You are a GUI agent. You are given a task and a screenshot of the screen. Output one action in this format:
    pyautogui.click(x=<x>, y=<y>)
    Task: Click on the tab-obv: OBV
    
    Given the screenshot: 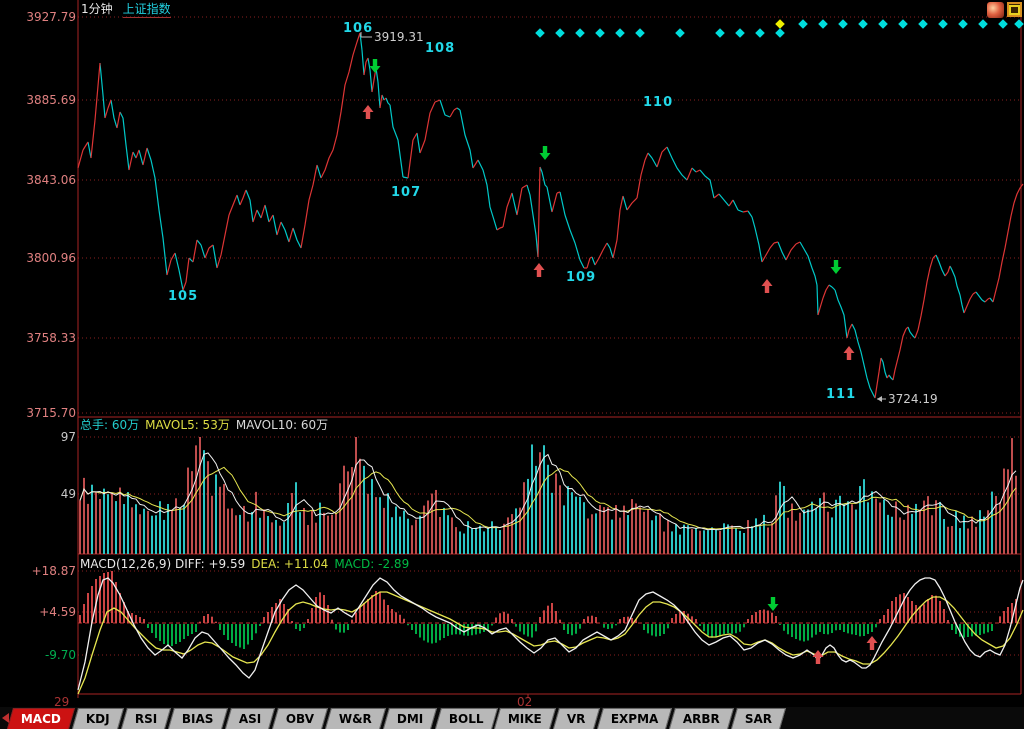 What is the action you would take?
    pyautogui.click(x=300, y=718)
    